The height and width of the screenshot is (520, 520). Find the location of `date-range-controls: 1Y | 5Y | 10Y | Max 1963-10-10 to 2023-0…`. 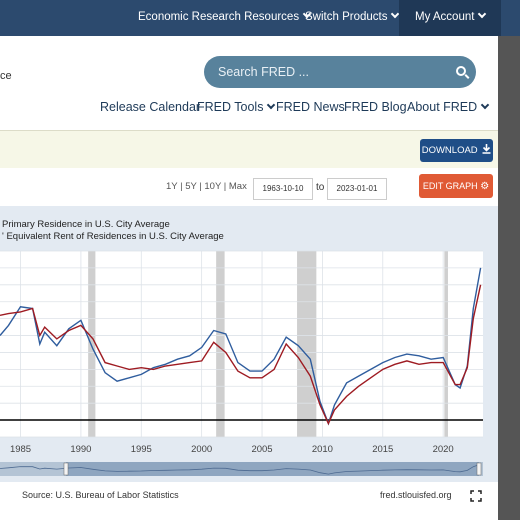

date-range-controls: 1Y | 5Y | 10Y | Max 1963-10-10 to 2023-0… is located at coordinates (249, 187).